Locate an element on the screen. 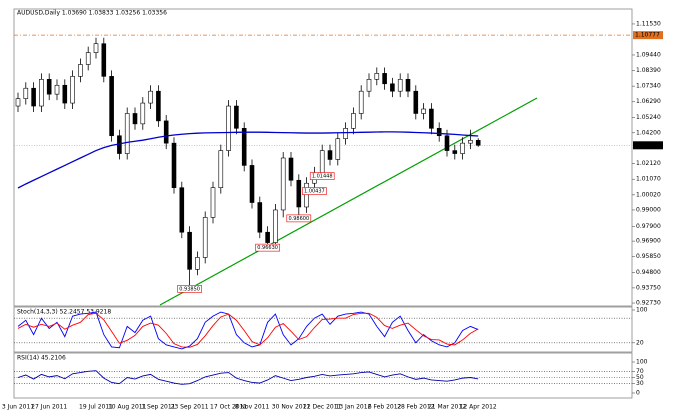  y-tick-label: 0.96900 is located at coordinates (648, 241).